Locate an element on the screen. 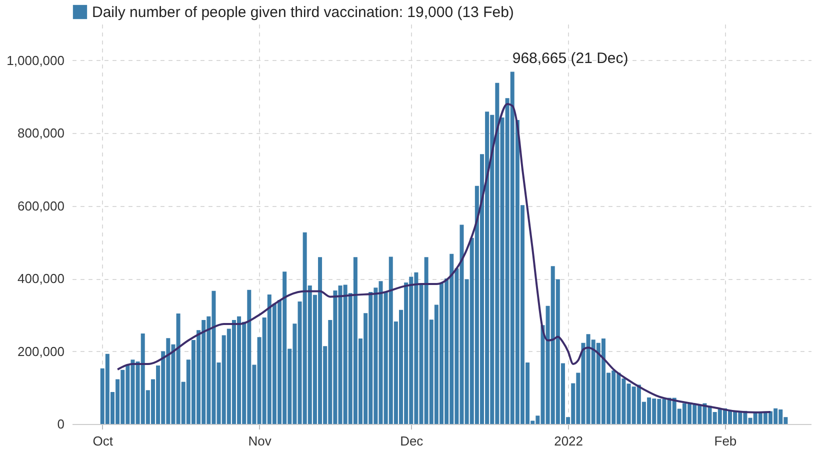 The height and width of the screenshot is (452, 815). y-tick-label: 400,000 is located at coordinates (41, 278).